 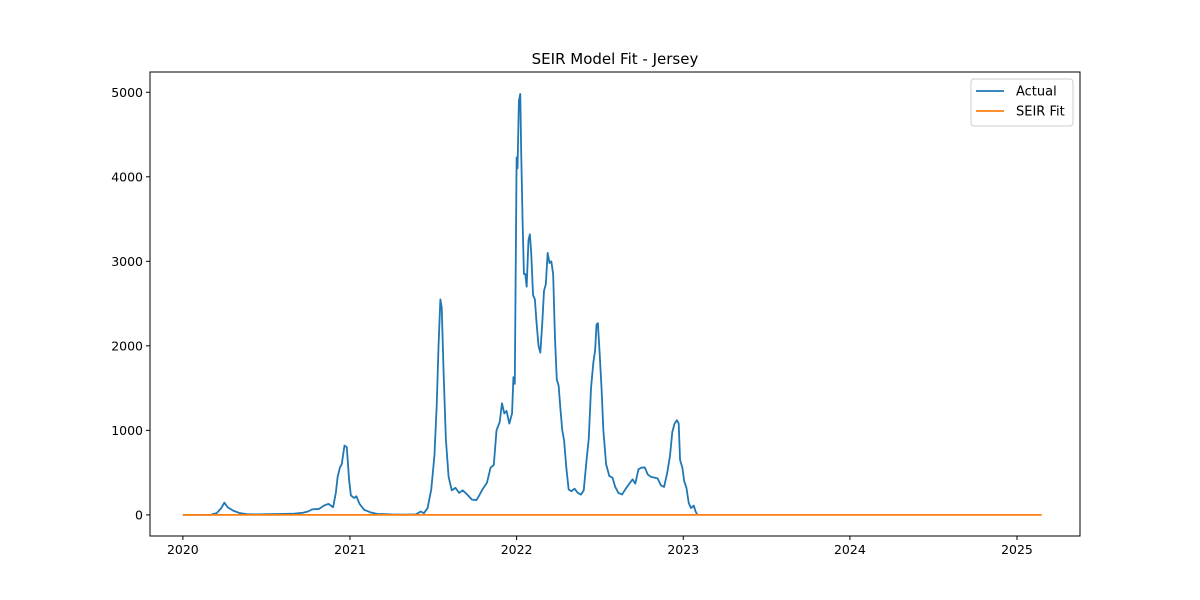 I want to click on x-tick-label: 2020, so click(x=183, y=549).